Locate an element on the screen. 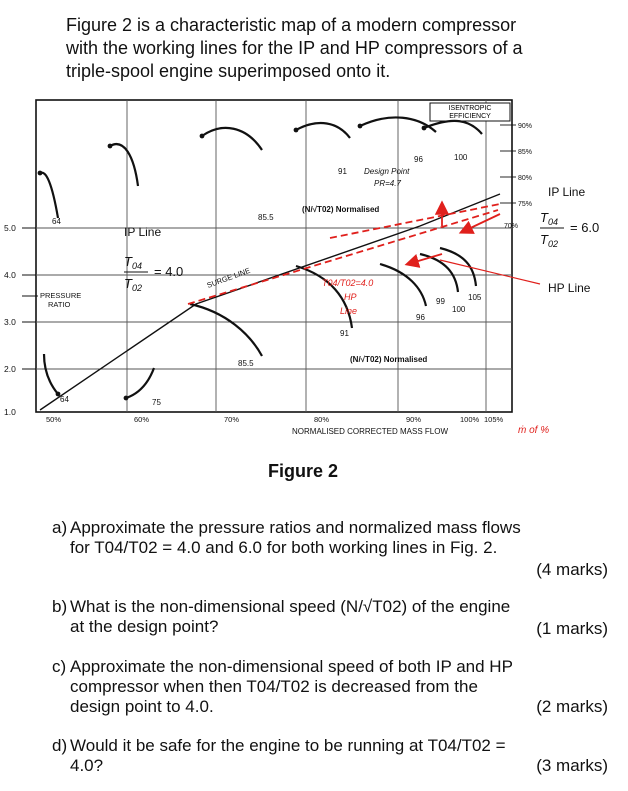 The width and height of the screenshot is (628, 791). speed-curve-64-low is located at coordinates (50, 374).